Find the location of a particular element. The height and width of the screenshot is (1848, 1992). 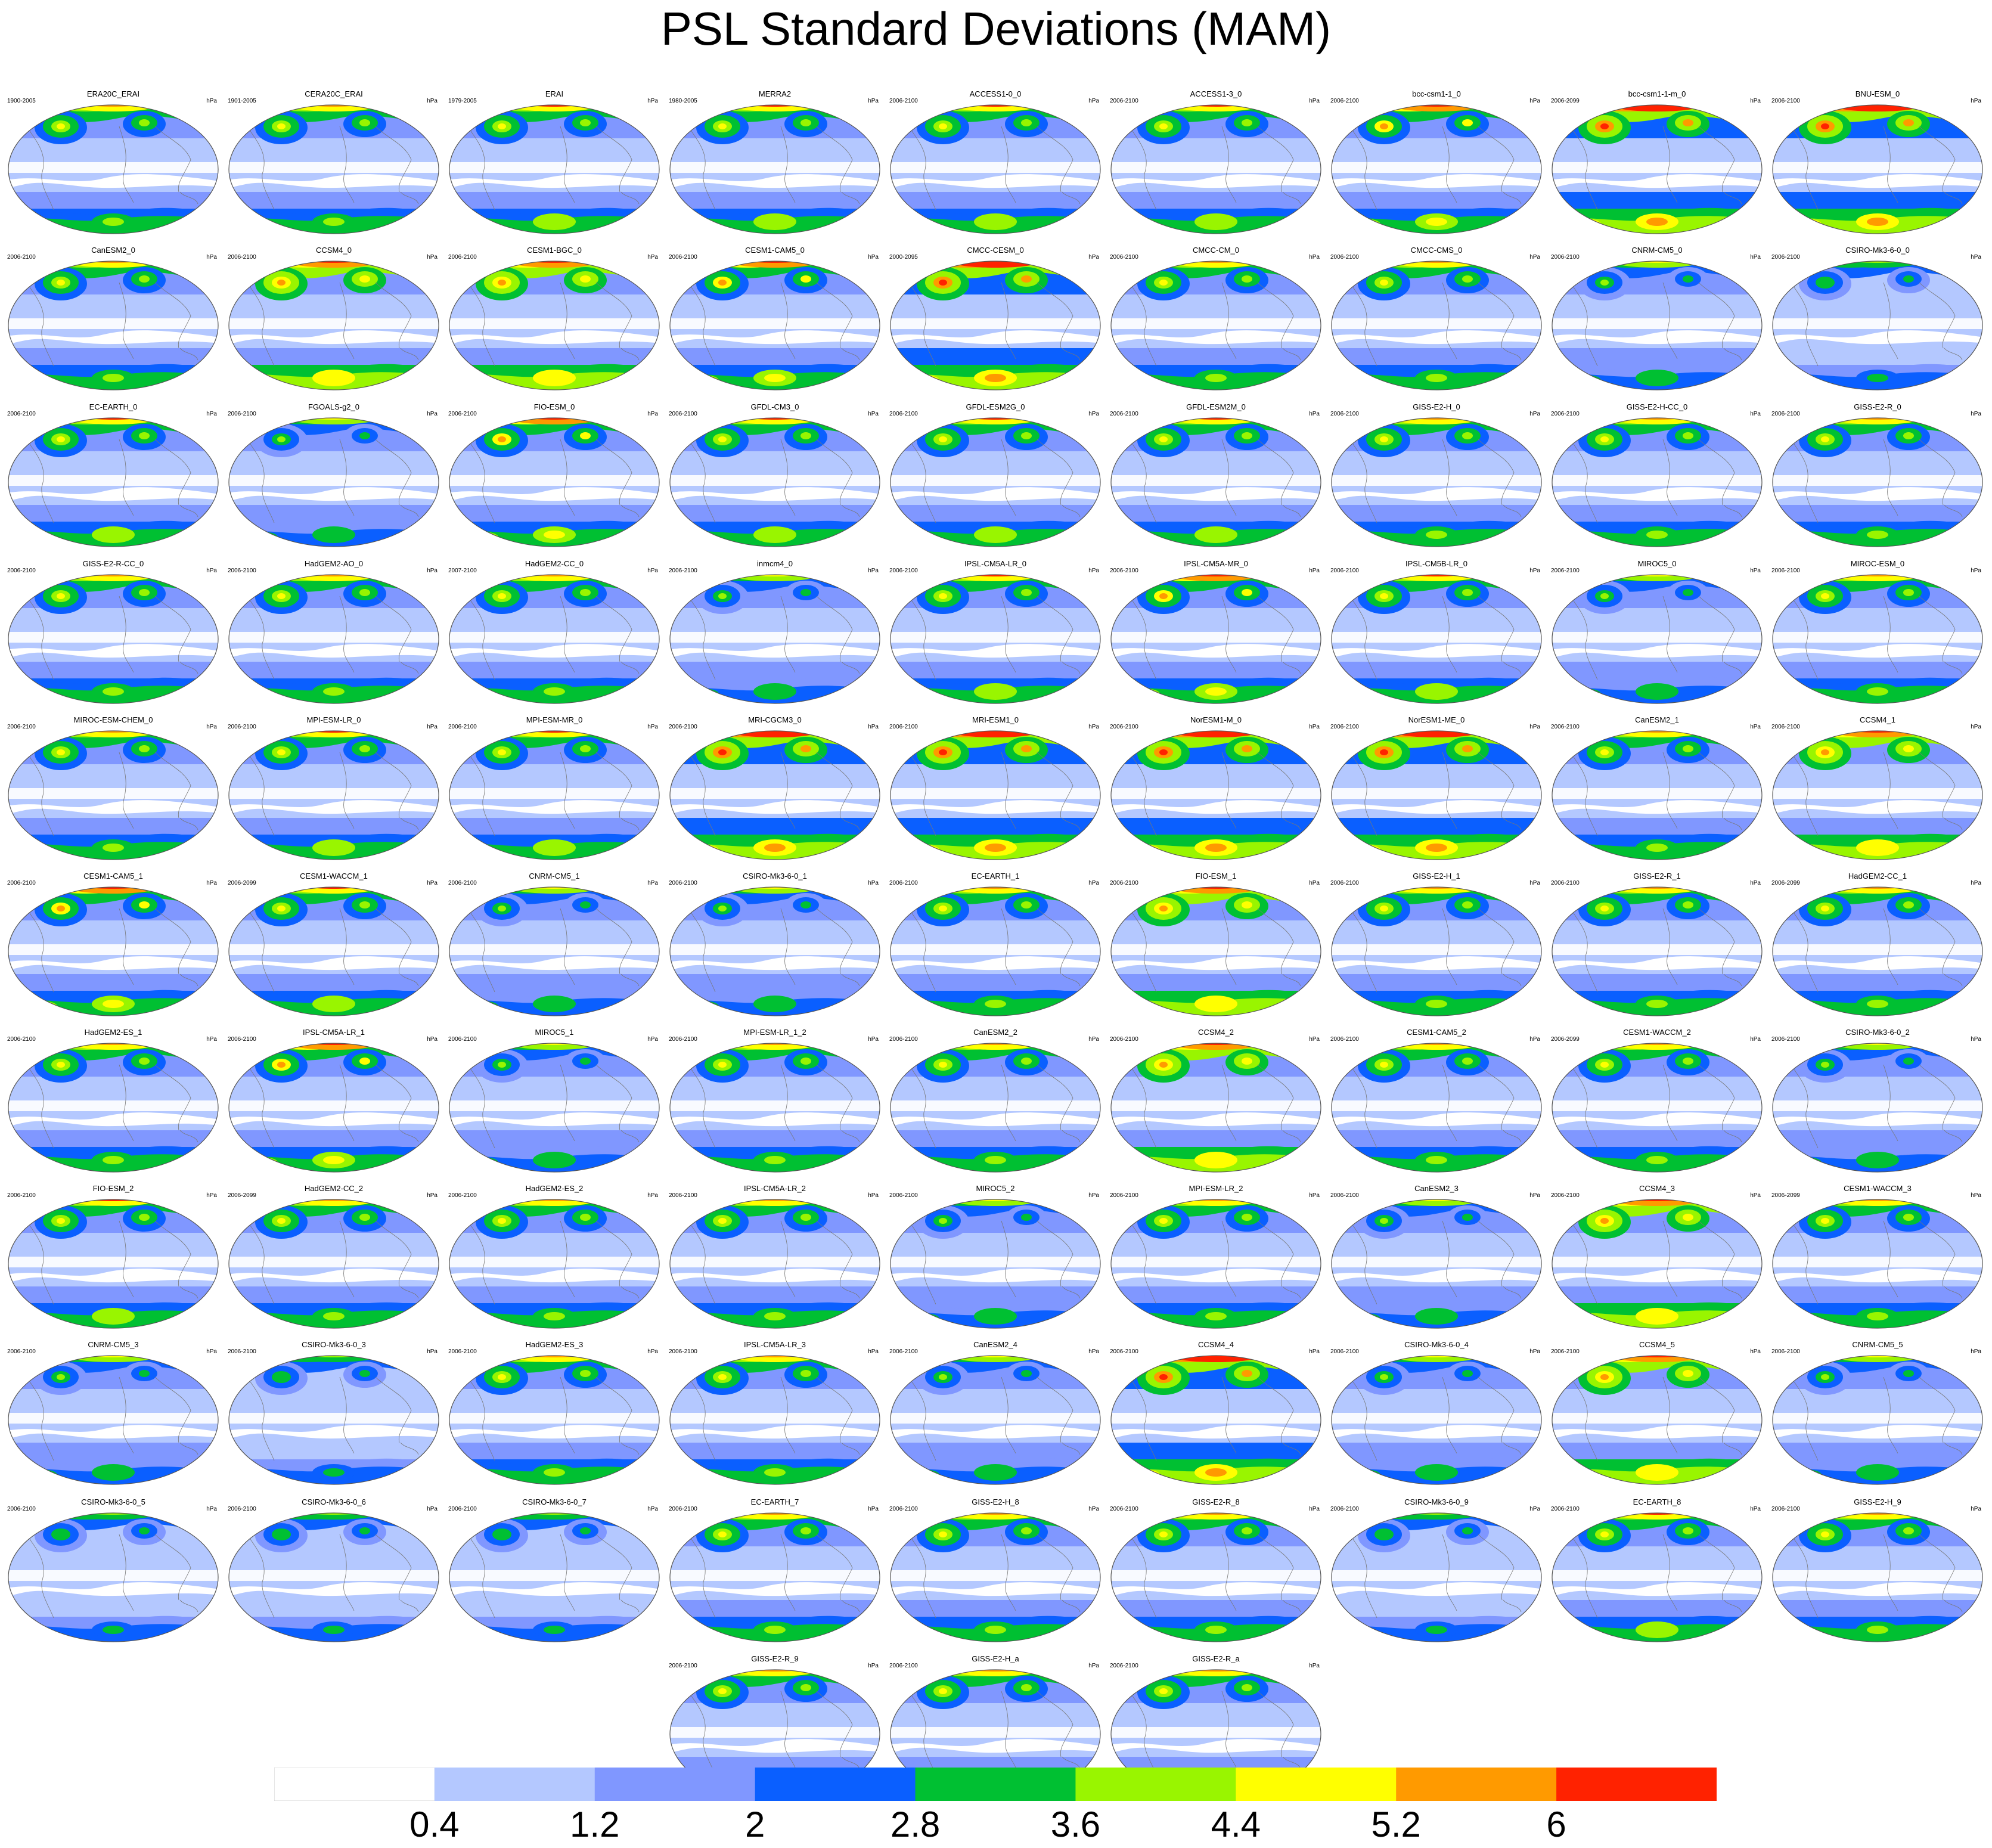

panel-title: CanESM2_2 is located at coordinates (995, 1032).